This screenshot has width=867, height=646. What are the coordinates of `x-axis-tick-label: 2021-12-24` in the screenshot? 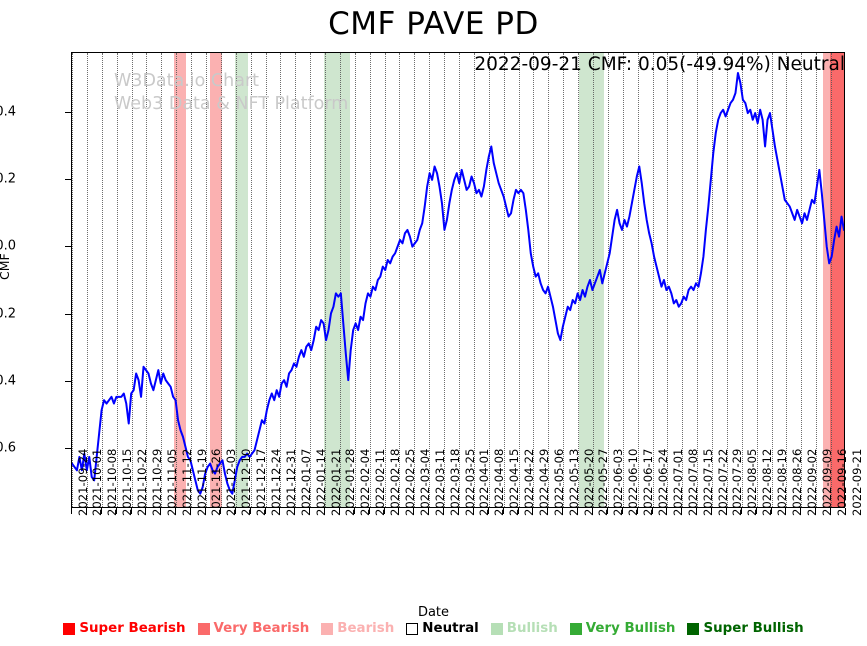 It's located at (276, 482).